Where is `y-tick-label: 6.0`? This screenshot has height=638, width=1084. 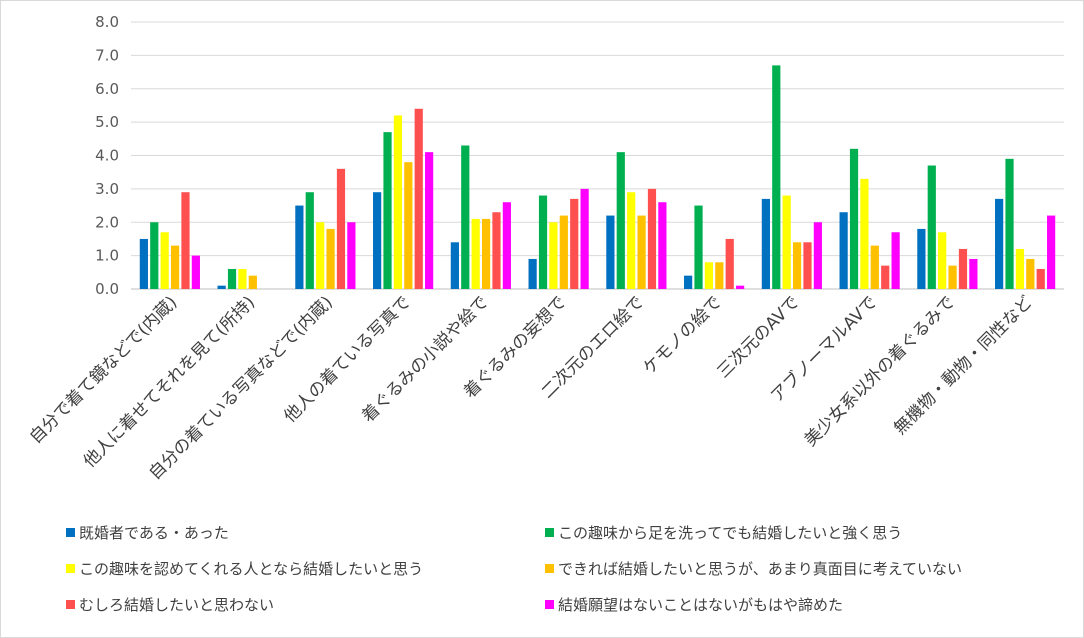
y-tick-label: 6.0 is located at coordinates (107, 89).